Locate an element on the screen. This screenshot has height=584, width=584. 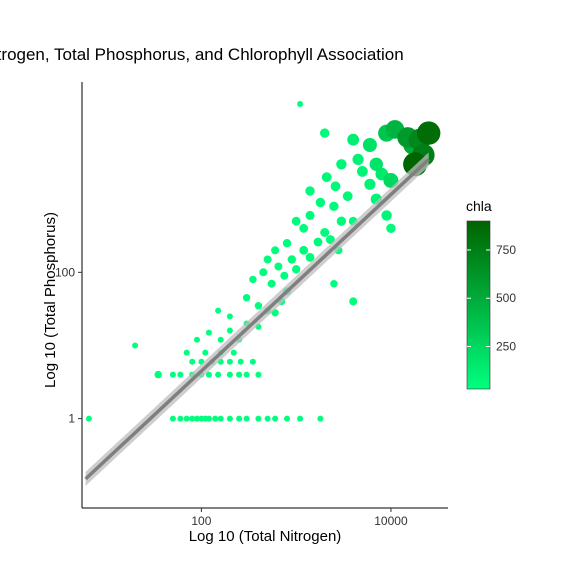
x-tick-label: 10000 is located at coordinates (391, 521).